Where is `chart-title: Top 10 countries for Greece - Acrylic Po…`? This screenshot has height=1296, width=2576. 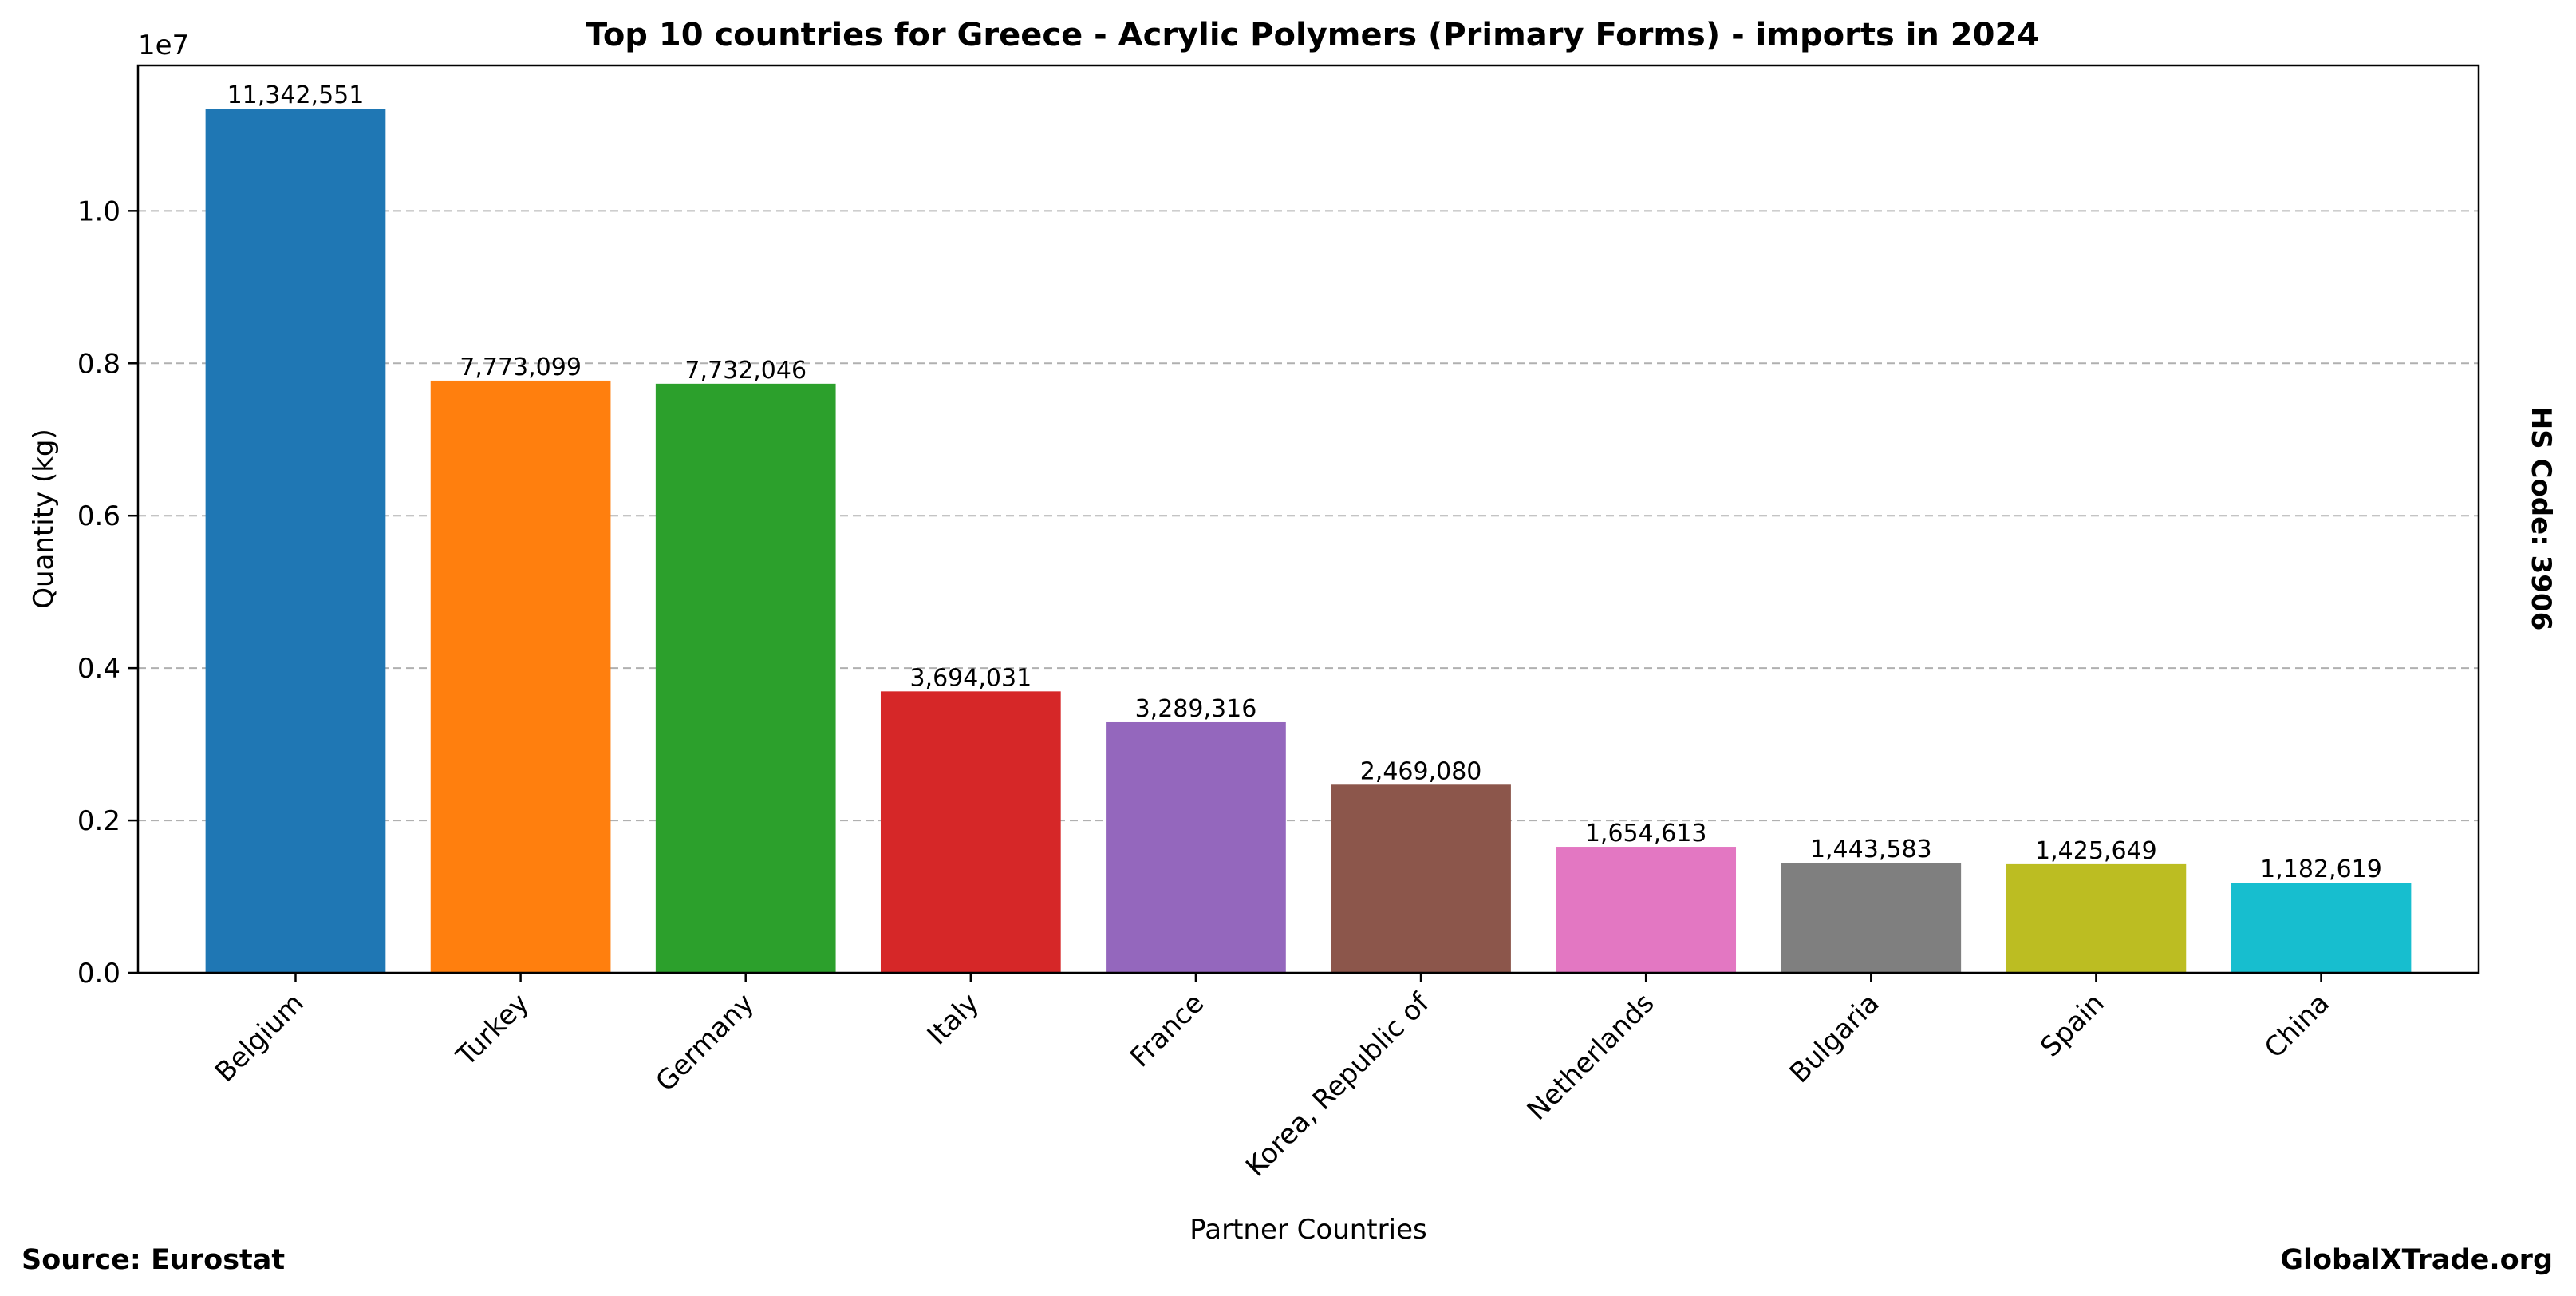
chart-title: Top 10 countries for Greece - Acrylic Po… is located at coordinates (1312, 35).